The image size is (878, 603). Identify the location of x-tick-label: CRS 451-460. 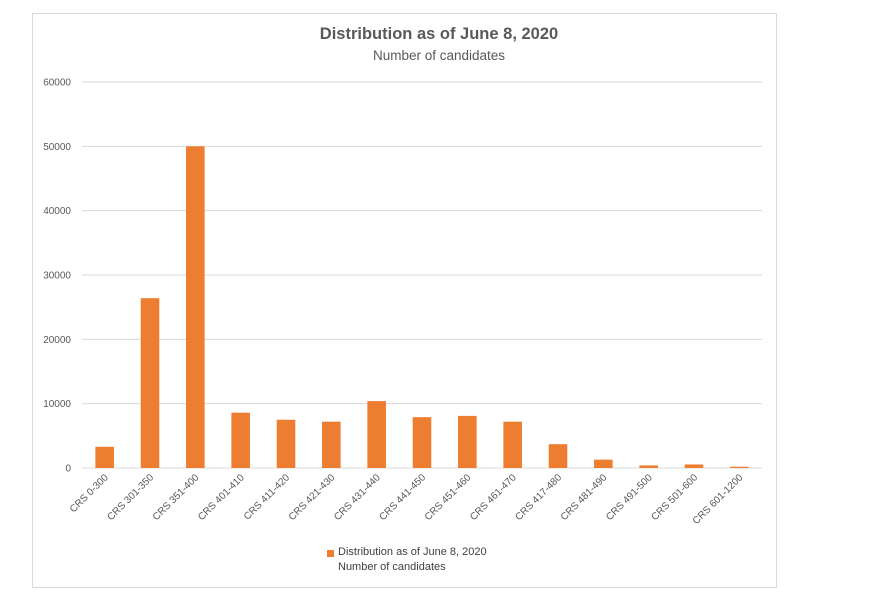
(448, 497).